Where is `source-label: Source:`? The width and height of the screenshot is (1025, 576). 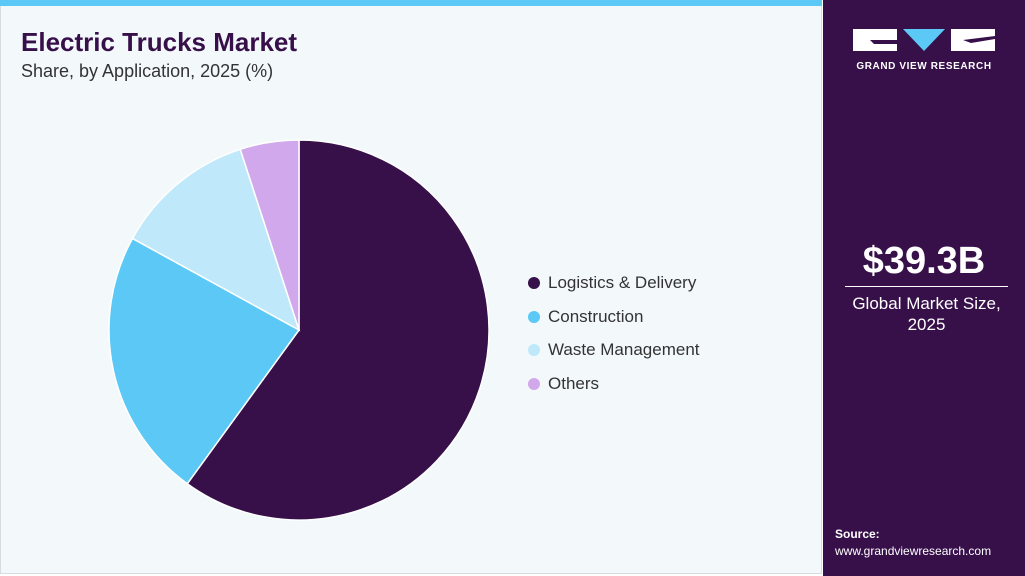
source-label: Source: is located at coordinates (857, 534).